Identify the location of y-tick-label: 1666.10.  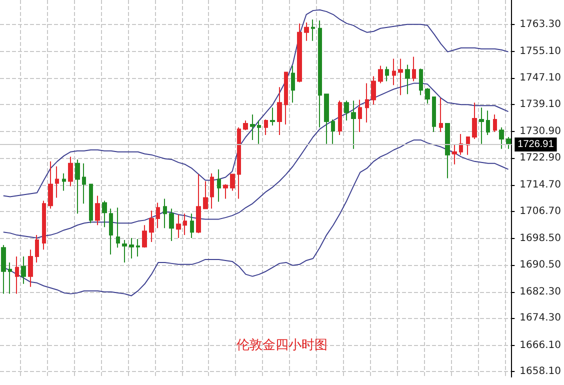
(541, 345).